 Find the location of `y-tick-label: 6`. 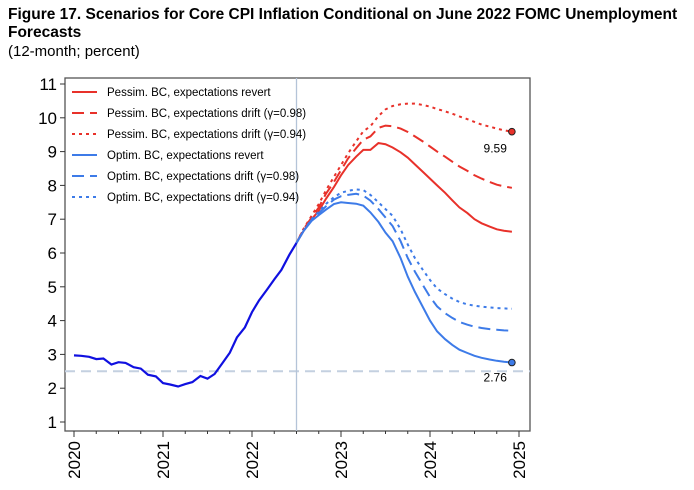

y-tick-label: 6 is located at coordinates (52, 253).